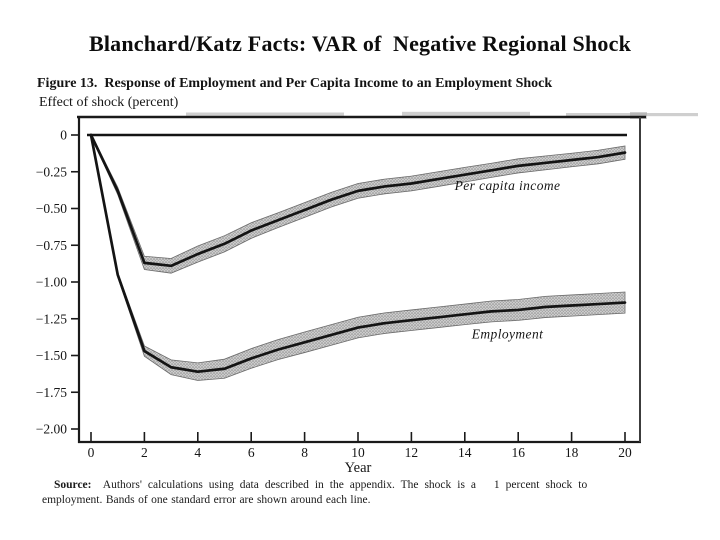  Describe the element at coordinates (507, 334) in the screenshot. I see `label-employment: Employment` at that location.